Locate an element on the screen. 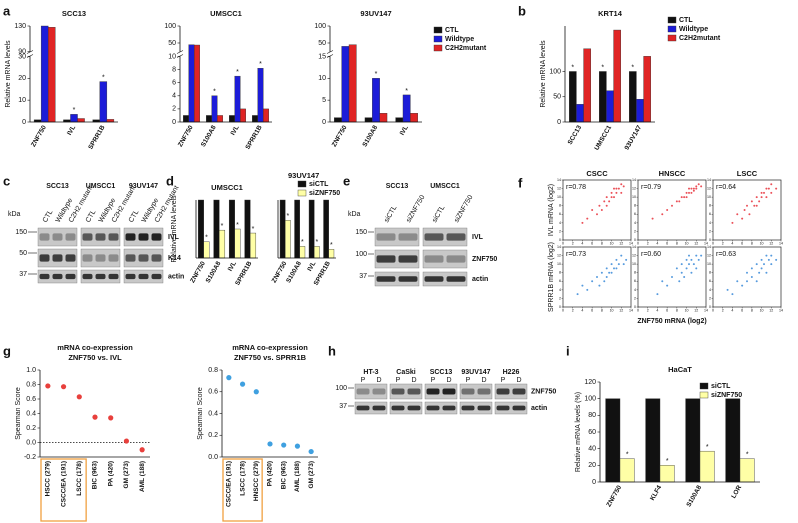  chart-title: 93UV147 is located at coordinates (303, 175).